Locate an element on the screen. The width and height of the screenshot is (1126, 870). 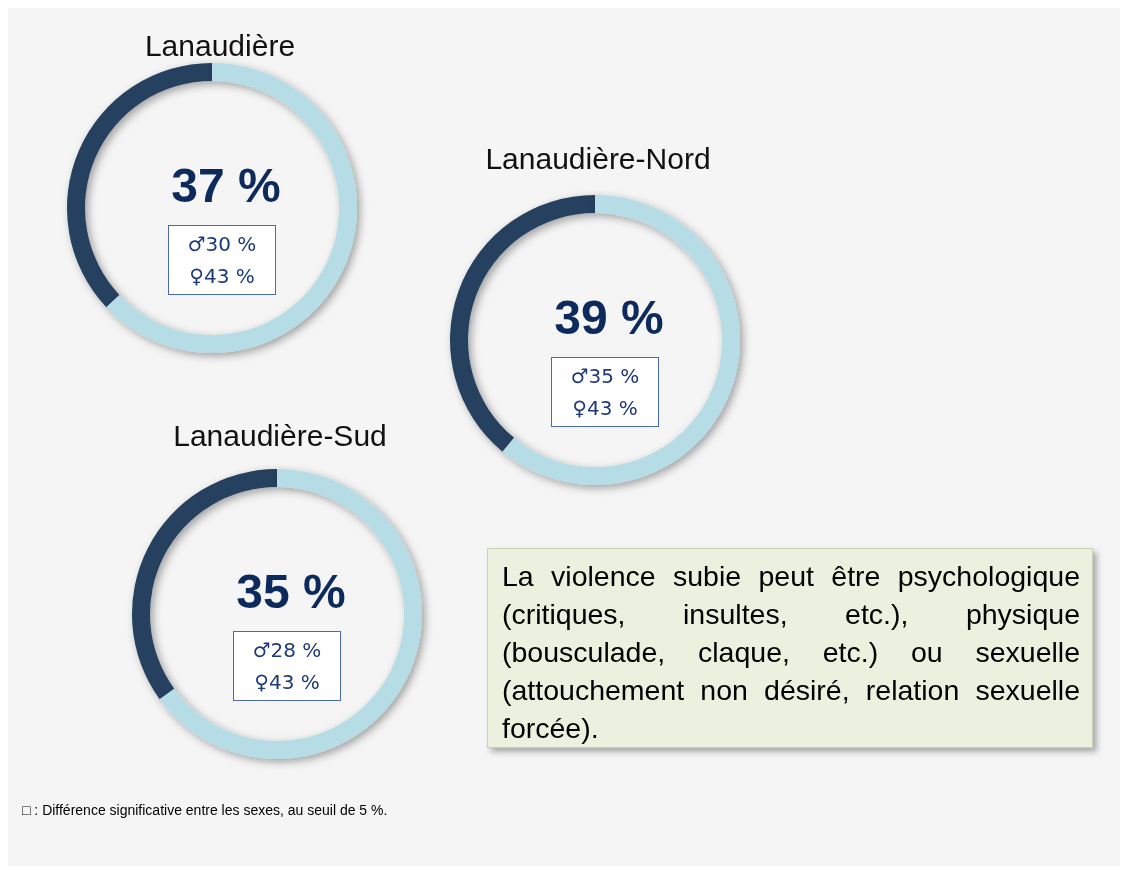
text: □ : Différence significative entre les sexes, au seuil de 5 %. is located at coordinates (205, 810).